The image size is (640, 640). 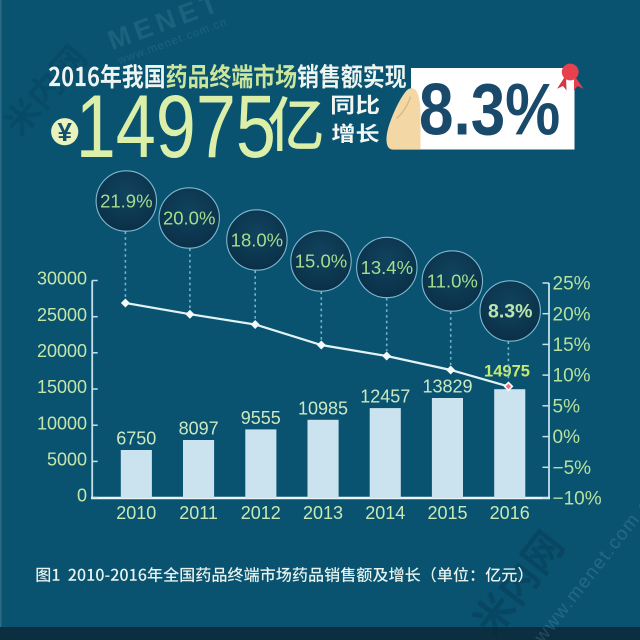 What do you see at coordinates (572, 284) in the screenshot?
I see `svg-text: 25%` at bounding box center [572, 284].